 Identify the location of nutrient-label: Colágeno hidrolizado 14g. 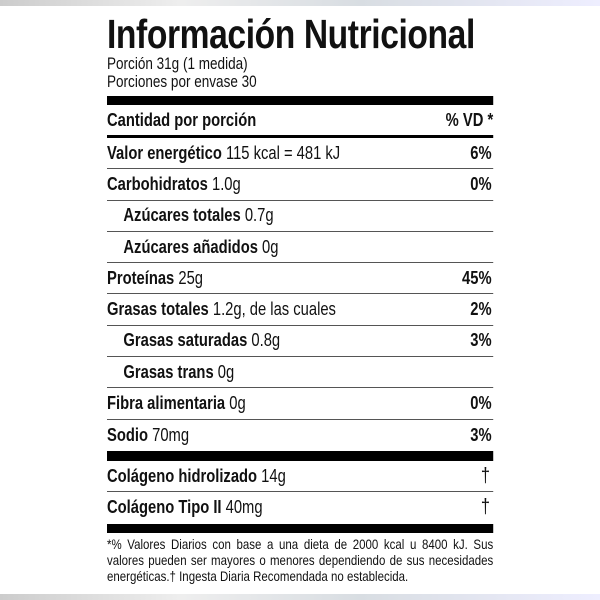
(196, 476).